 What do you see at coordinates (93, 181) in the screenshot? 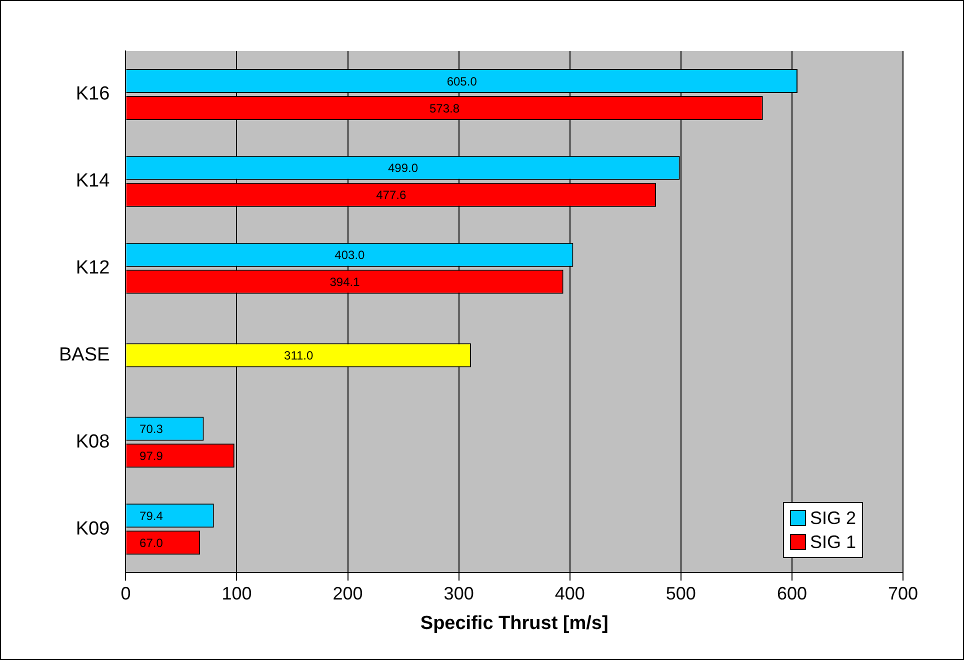
I see `y-tick-label: K14` at bounding box center [93, 181].